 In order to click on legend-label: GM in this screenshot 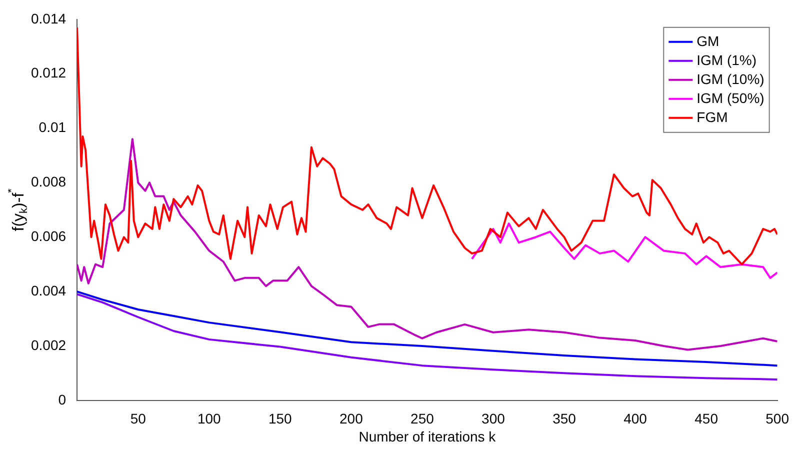, I will do `click(708, 40)`.